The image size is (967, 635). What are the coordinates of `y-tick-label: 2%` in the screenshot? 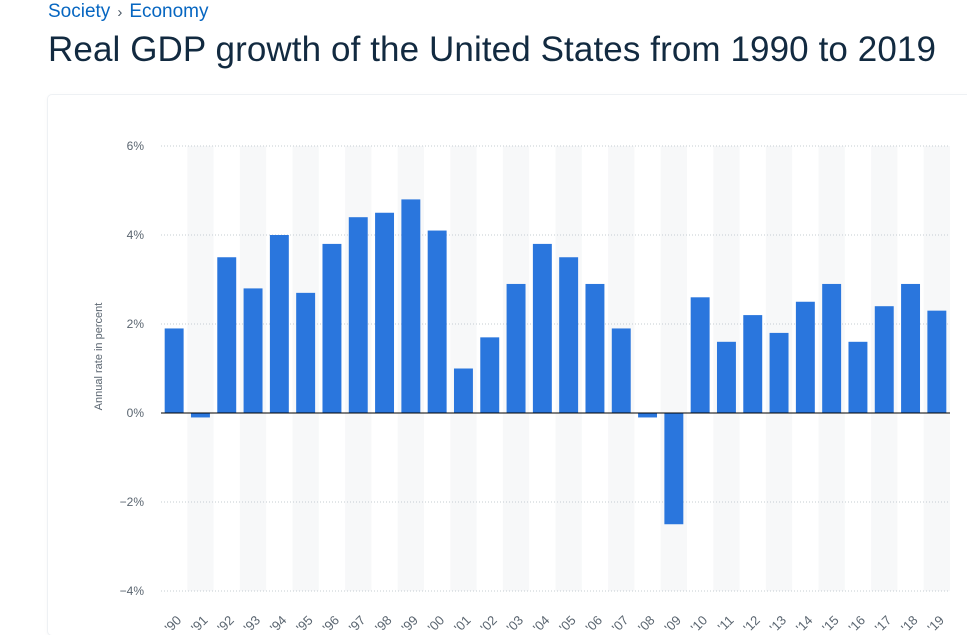 It's located at (136, 324).